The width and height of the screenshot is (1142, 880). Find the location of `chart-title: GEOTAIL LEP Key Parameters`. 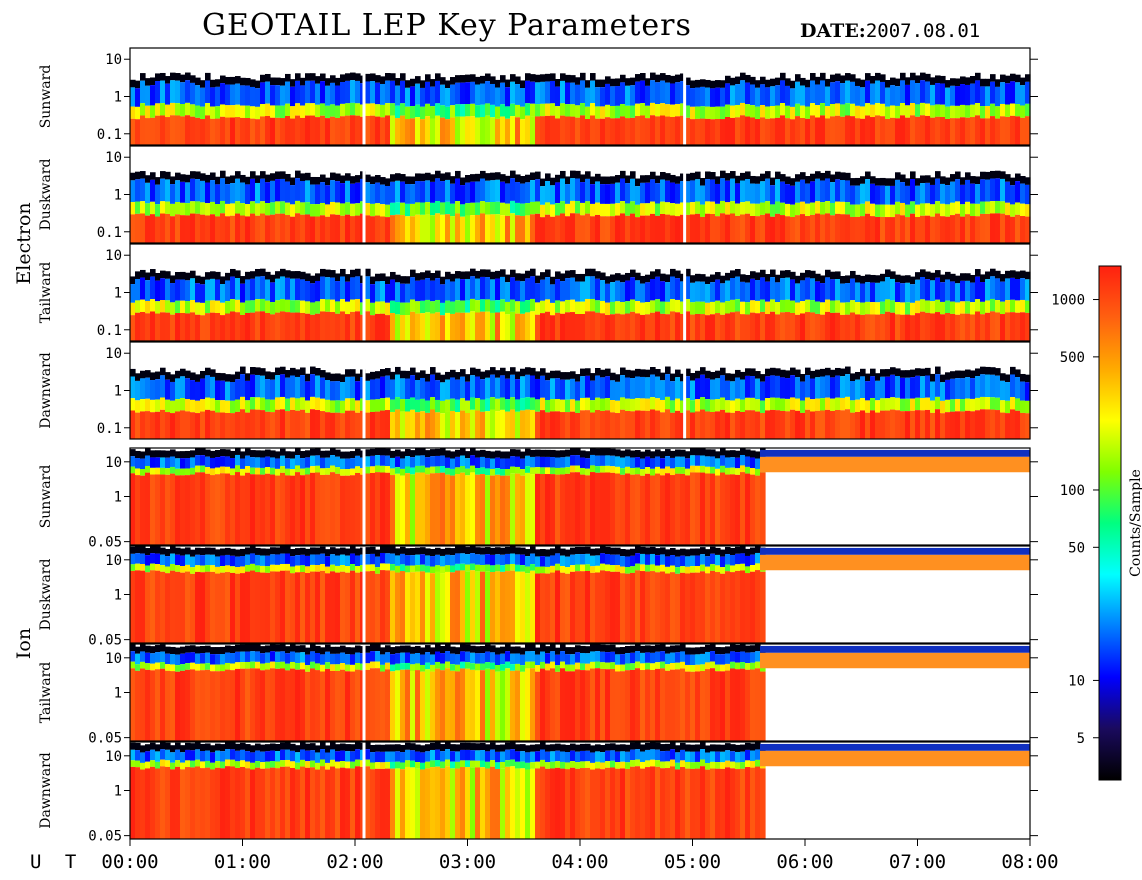

chart-title: GEOTAIL LEP Key Parameters is located at coordinates (447, 25).